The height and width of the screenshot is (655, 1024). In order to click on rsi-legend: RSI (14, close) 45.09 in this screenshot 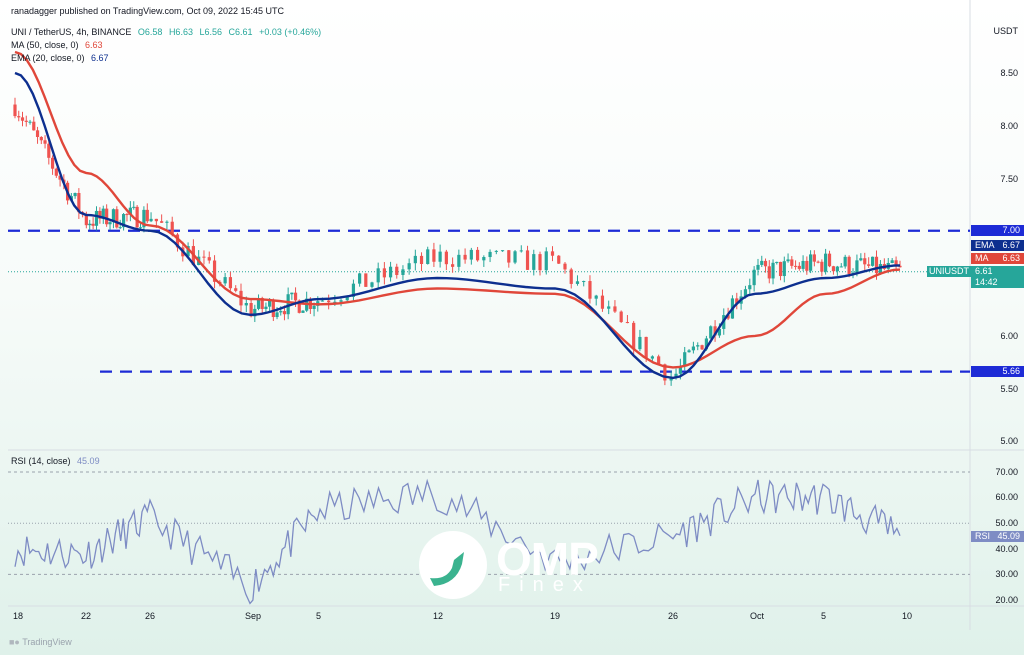, I will do `click(57, 461)`.